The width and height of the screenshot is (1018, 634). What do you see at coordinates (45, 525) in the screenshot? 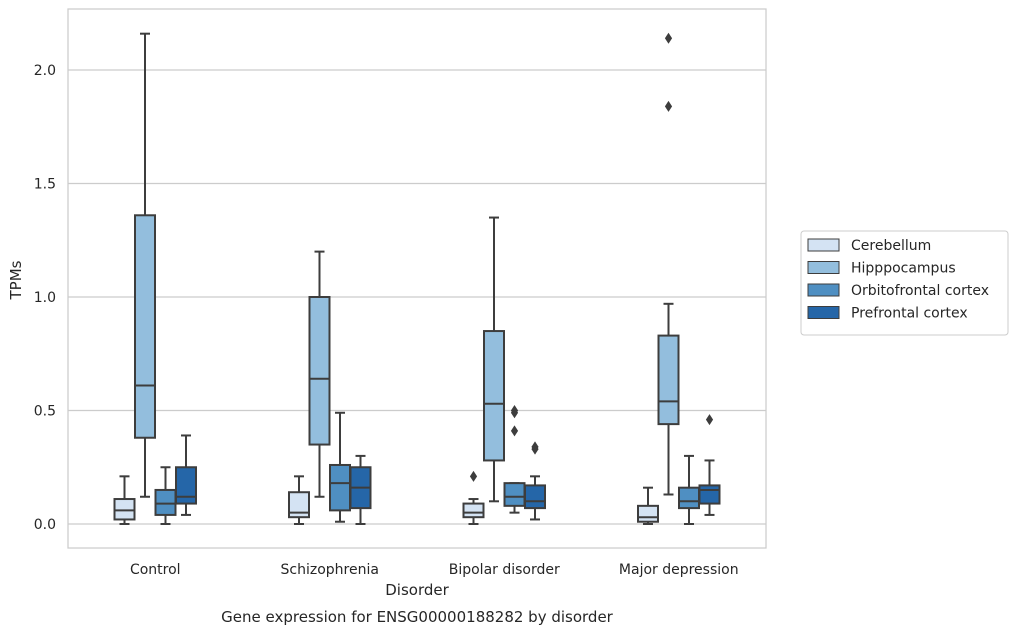
I see `y-tick-label: 0.0` at bounding box center [45, 525].